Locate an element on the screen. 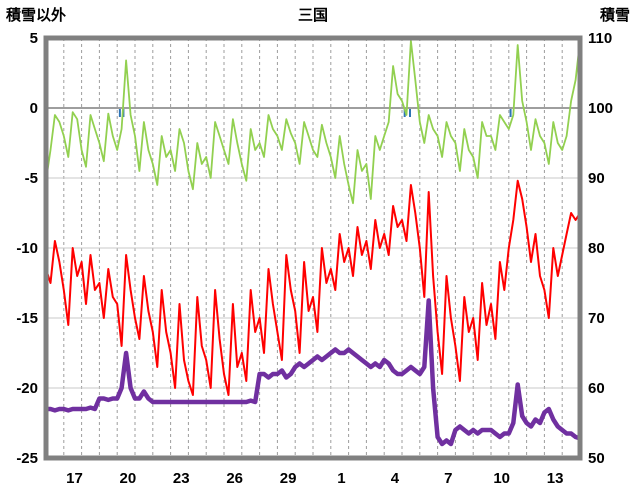 The height and width of the screenshot is (501, 636). x-axis-tick-label: 23 is located at coordinates (181, 478).